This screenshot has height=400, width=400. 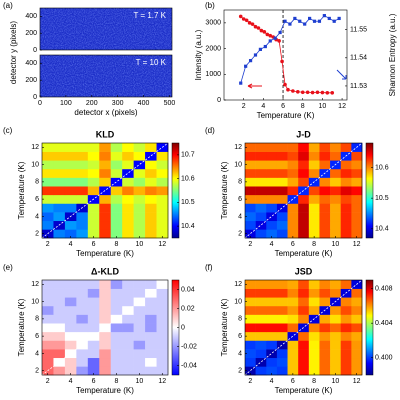 What do you see at coordinates (21, 327) in the screenshot?
I see `y-axis-label: Temperature (K)` at bounding box center [21, 327].